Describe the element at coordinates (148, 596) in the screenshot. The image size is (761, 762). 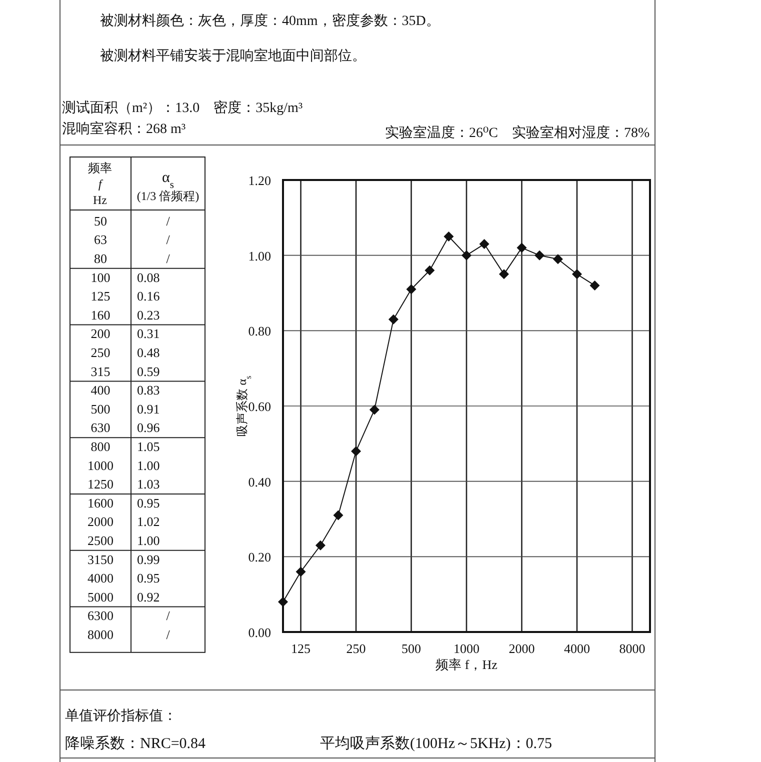
I see `text: 0.92` at that location.